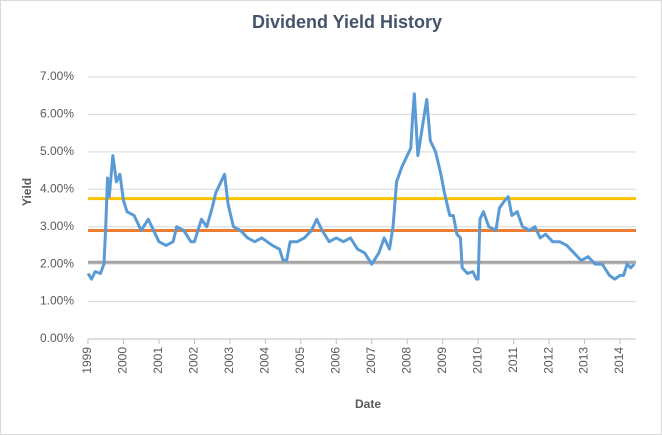 This screenshot has width=662, height=435. I want to click on y-tick-label: 4.00%, so click(57, 188).